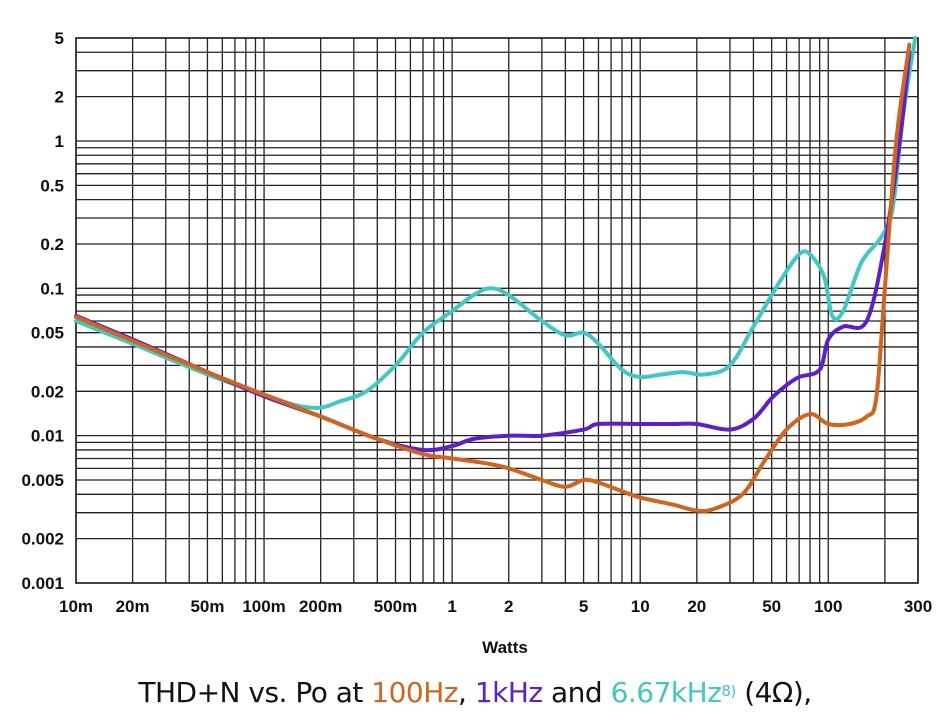 This screenshot has height=718, width=950. Describe the element at coordinates (263, 606) in the screenshot. I see `x-tick-label: 100m` at that location.